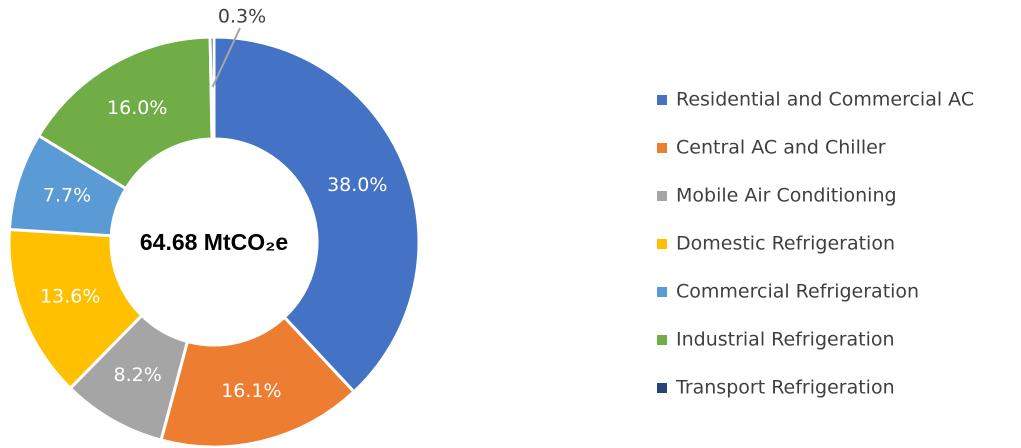 This screenshot has width=1021, height=448. I want to click on legend-label: Commercial Refrigeration, so click(797, 292).